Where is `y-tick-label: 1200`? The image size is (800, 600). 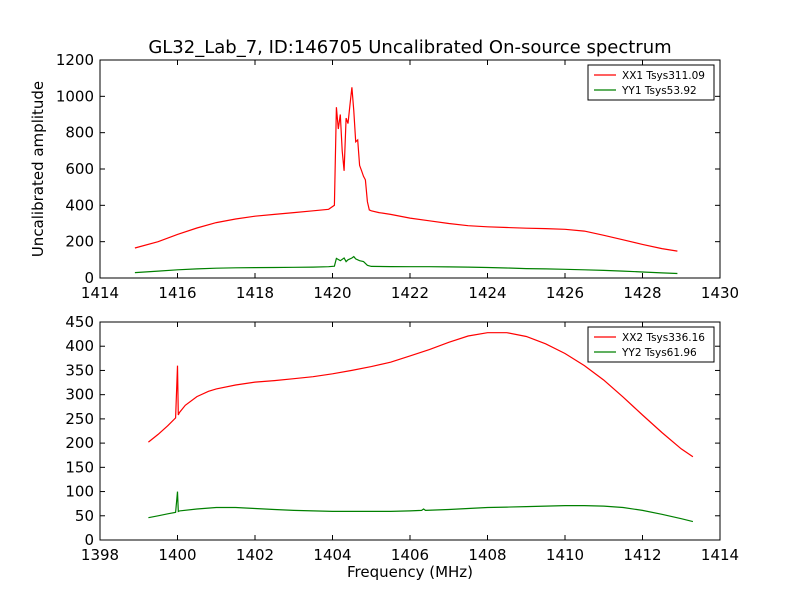 y-tick-label: 1200 is located at coordinates (75, 60).